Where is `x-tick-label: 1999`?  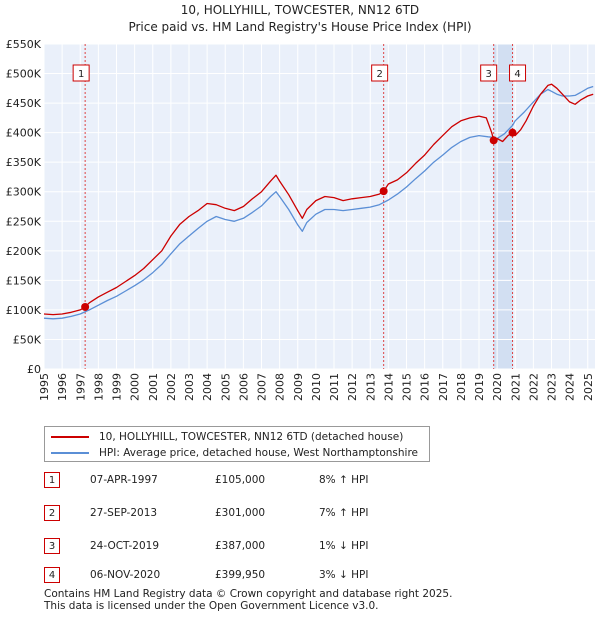
x-tick-label: 1999 is located at coordinates (117, 387).